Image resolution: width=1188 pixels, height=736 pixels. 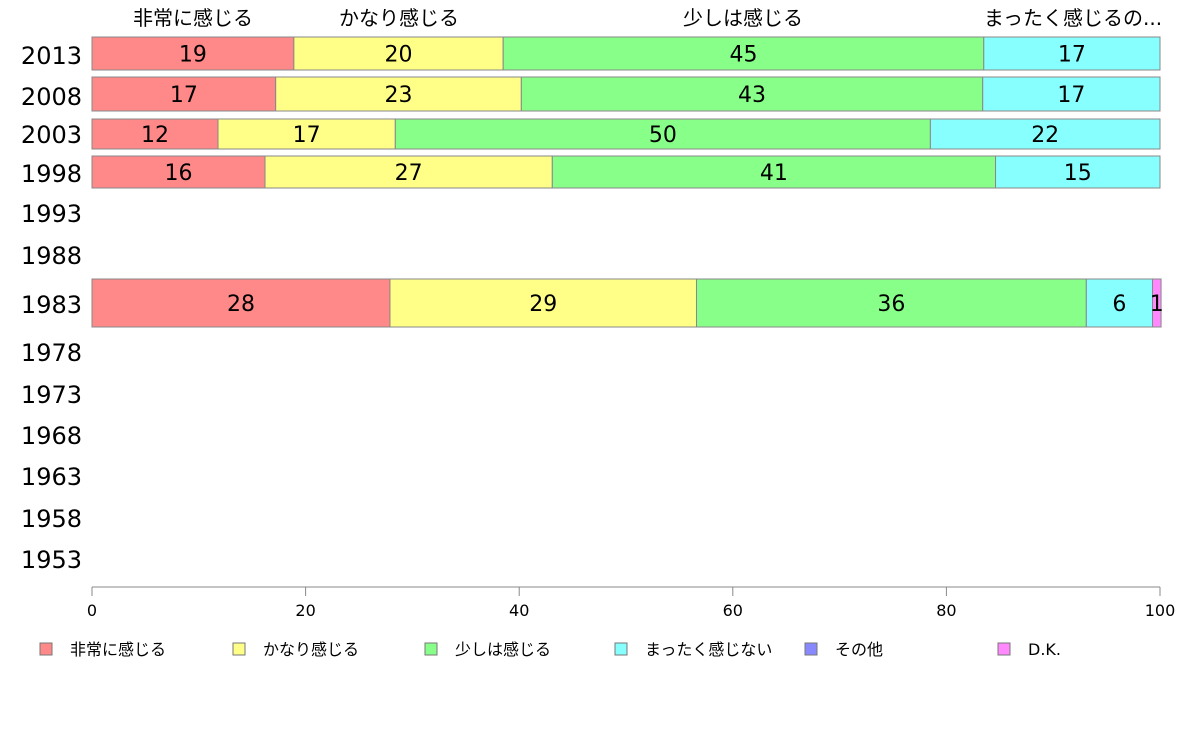 What do you see at coordinates (51, 477) in the screenshot?
I see `year-label: 1963` at bounding box center [51, 477].